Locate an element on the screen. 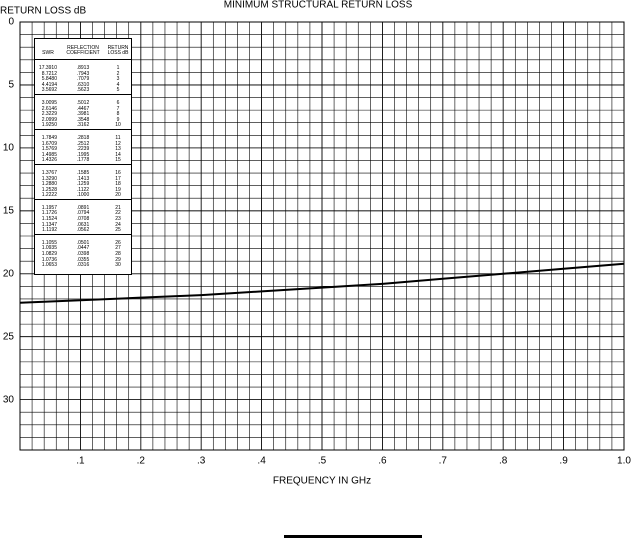 The image size is (634, 540). column-header: SWR is located at coordinates (48, 49).